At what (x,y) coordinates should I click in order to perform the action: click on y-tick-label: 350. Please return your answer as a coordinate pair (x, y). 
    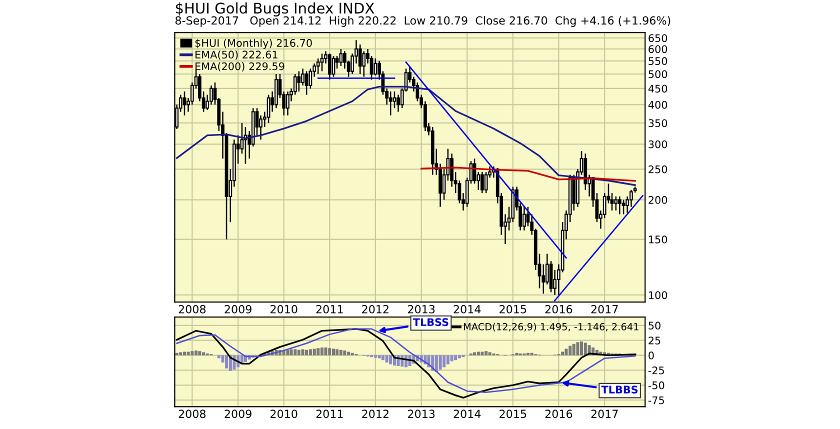
    Looking at the image, I should click on (658, 123).